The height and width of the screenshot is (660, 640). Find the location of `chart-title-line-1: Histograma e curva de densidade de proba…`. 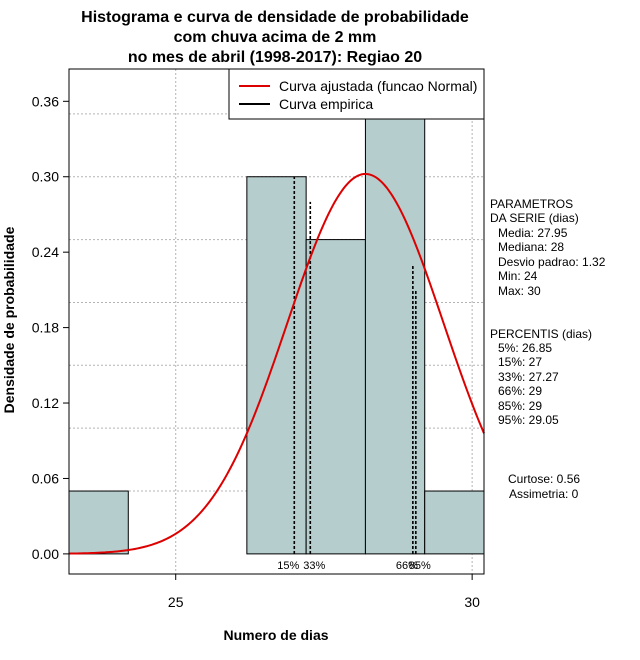

chart-title-line-1: Histograma e curva de densidade de proba… is located at coordinates (275, 17).